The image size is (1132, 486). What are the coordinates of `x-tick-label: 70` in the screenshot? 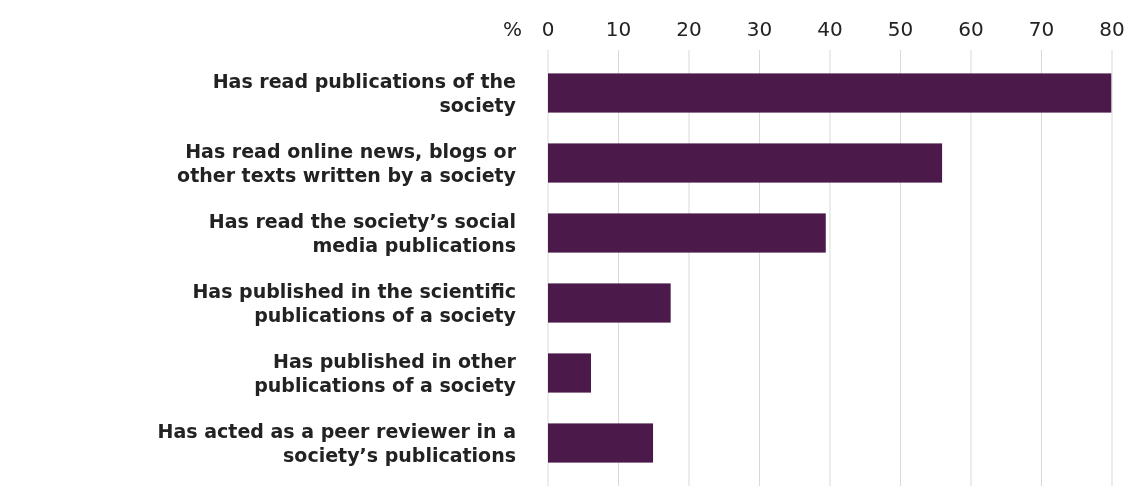 It's located at (1041, 29).